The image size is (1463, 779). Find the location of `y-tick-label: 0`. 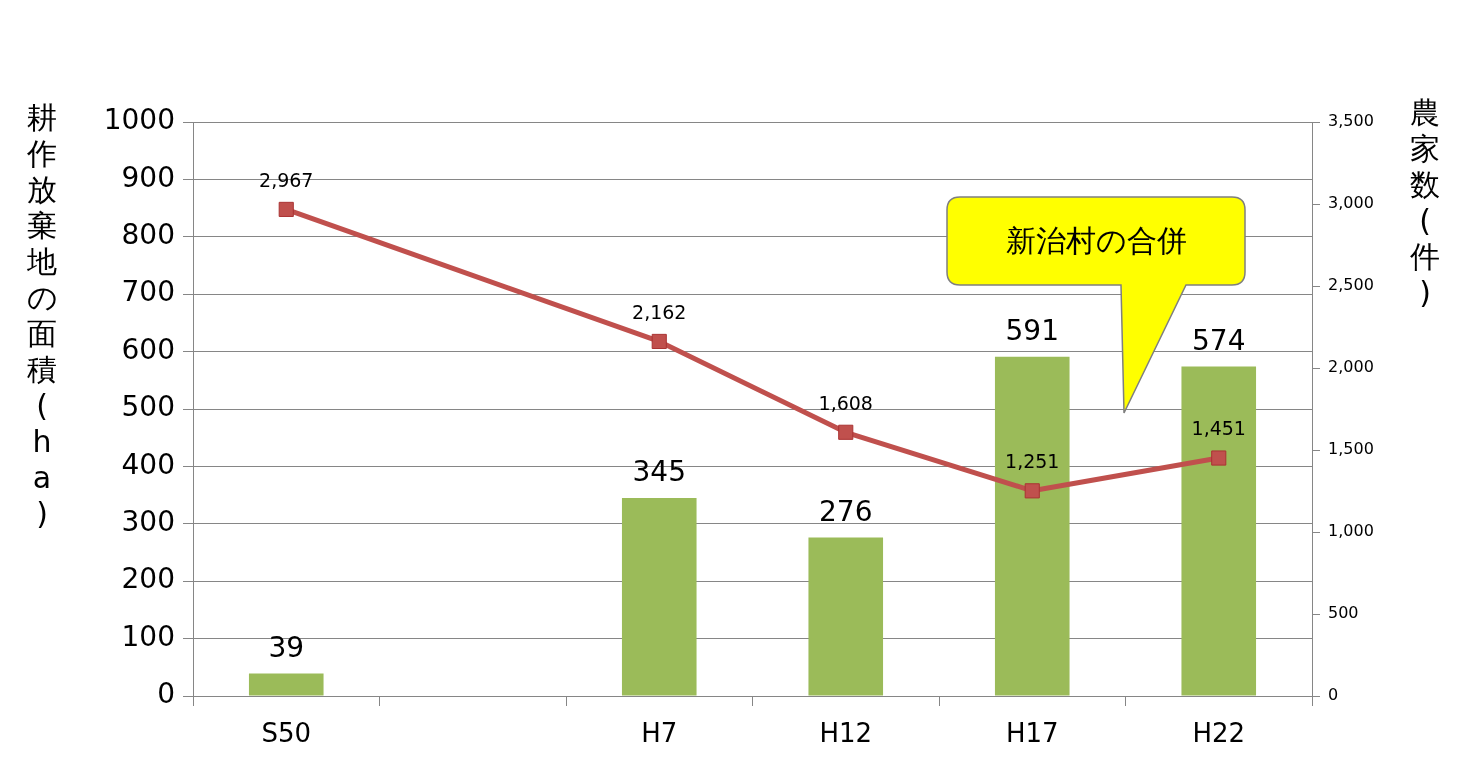

y-tick-label: 0 is located at coordinates (166, 694).